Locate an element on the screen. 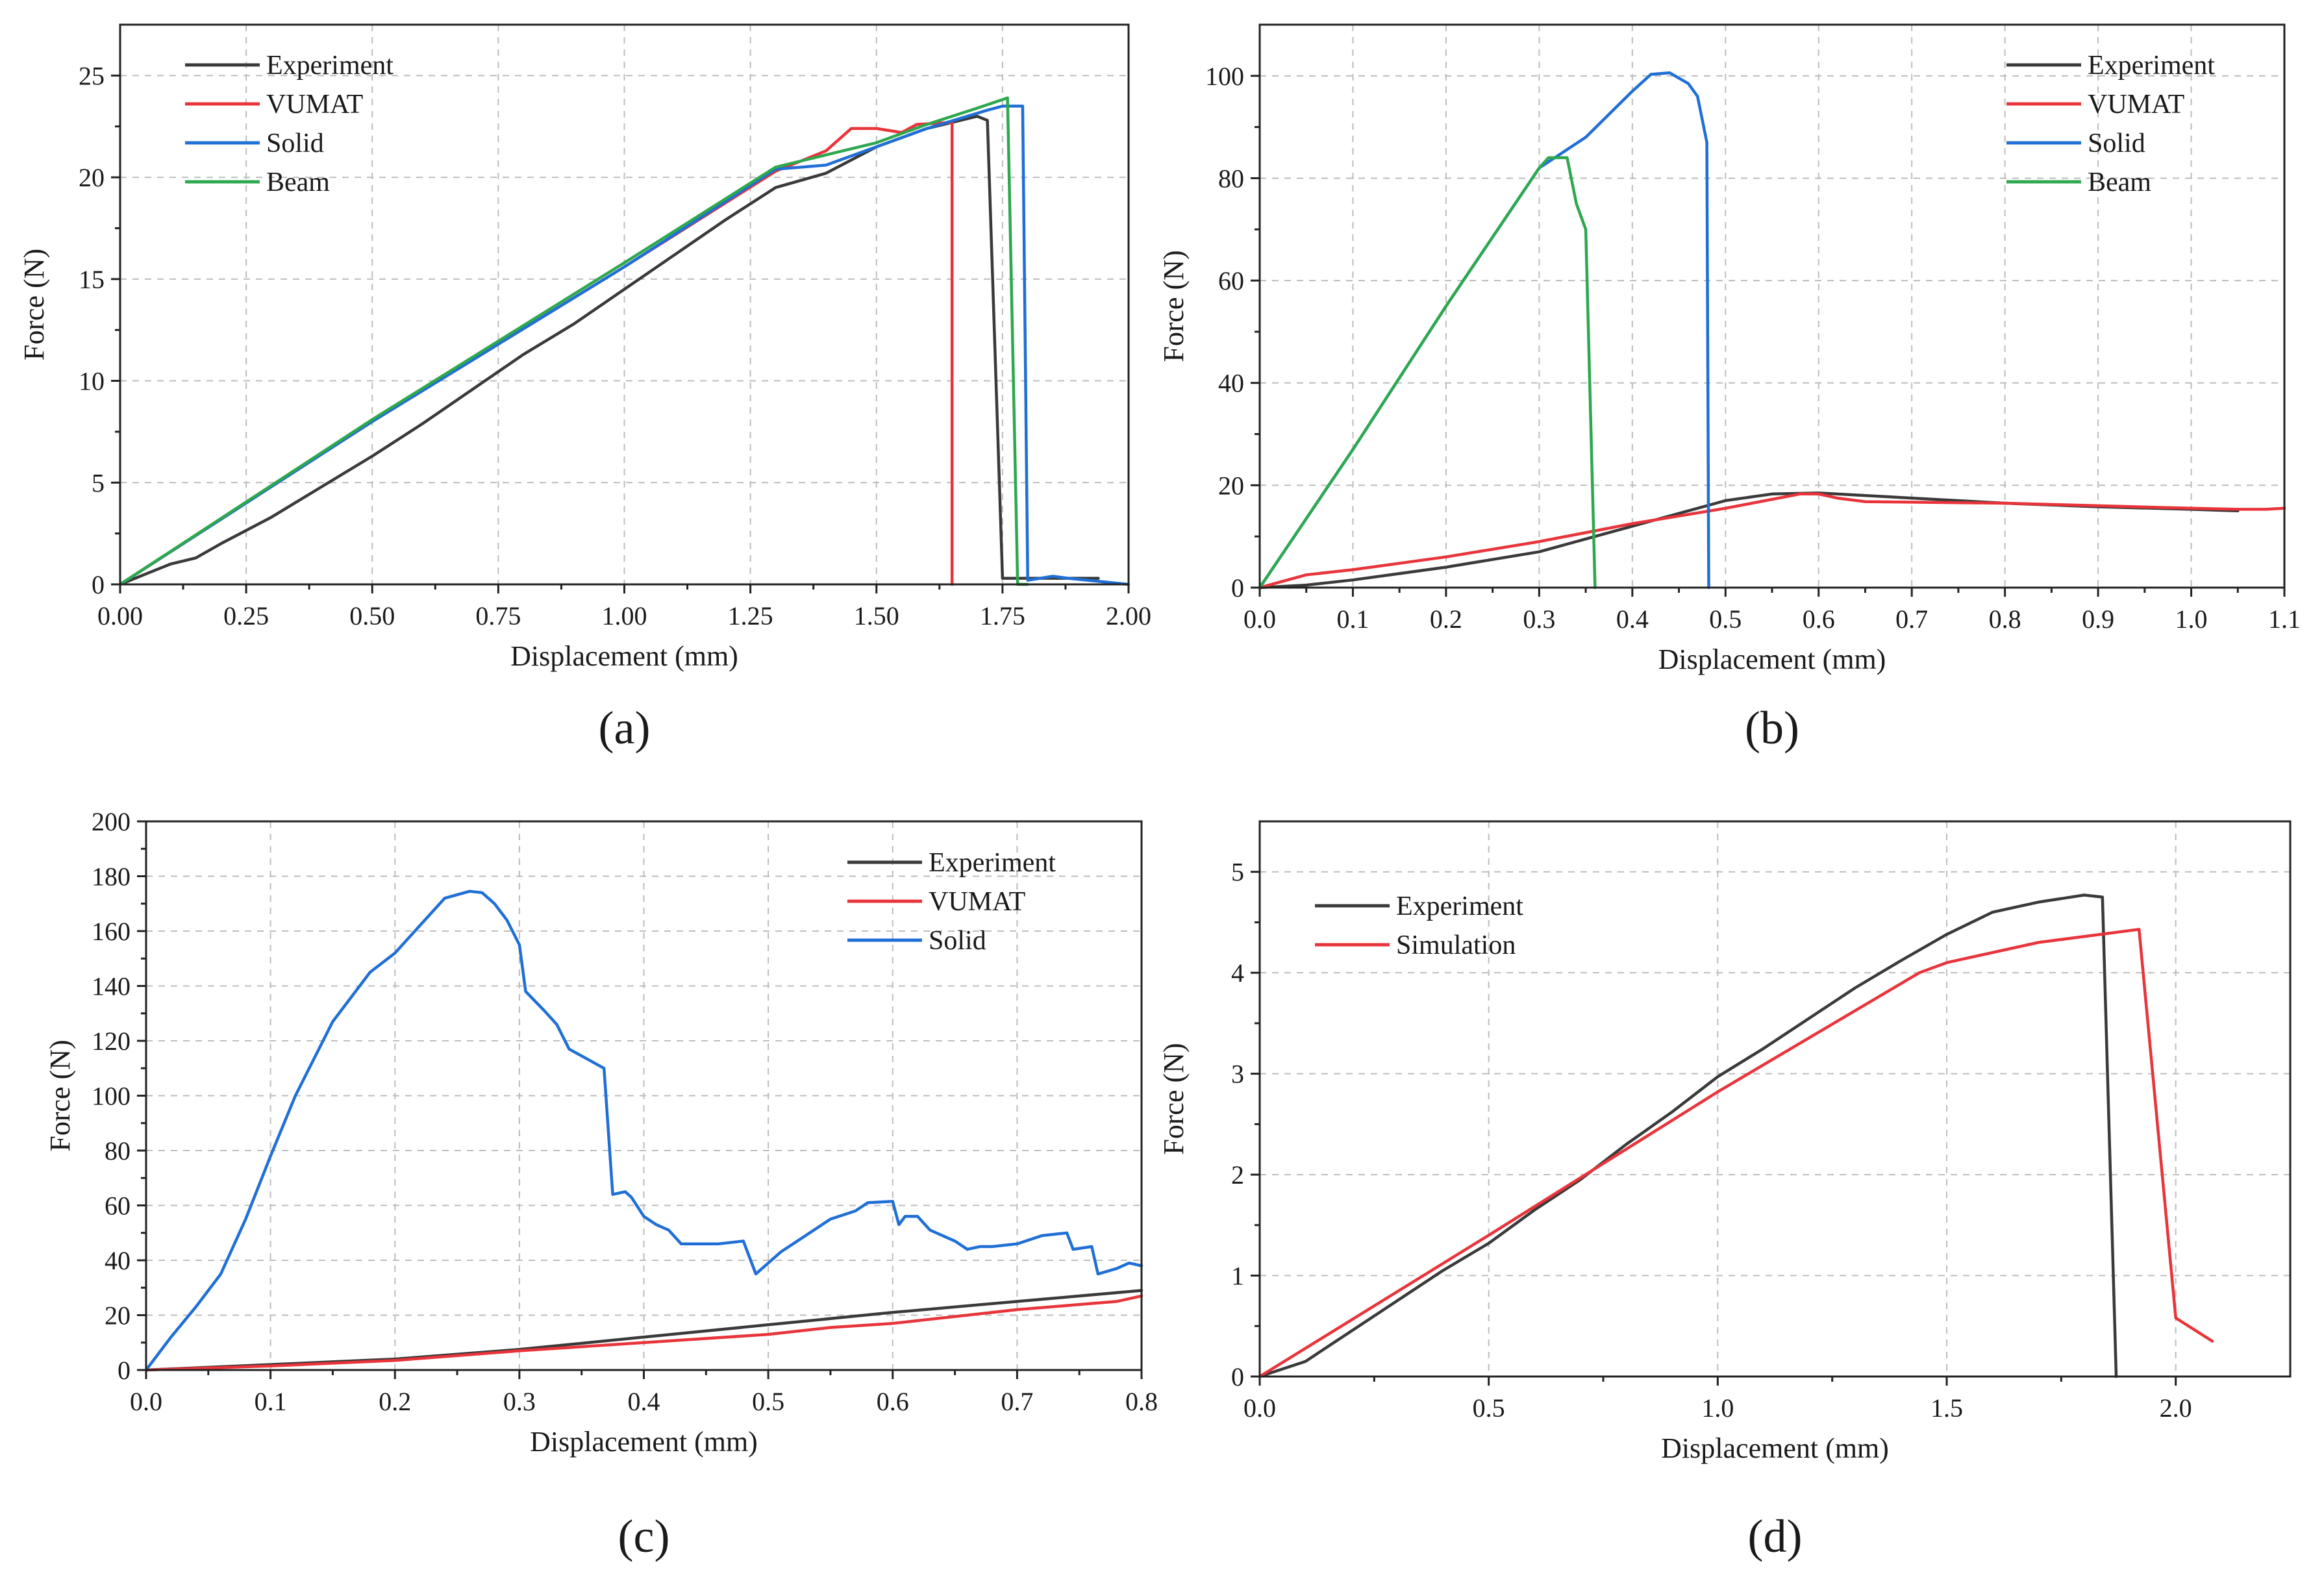 This screenshot has width=2324, height=1570. y-tick-label: 180 is located at coordinates (112, 877).